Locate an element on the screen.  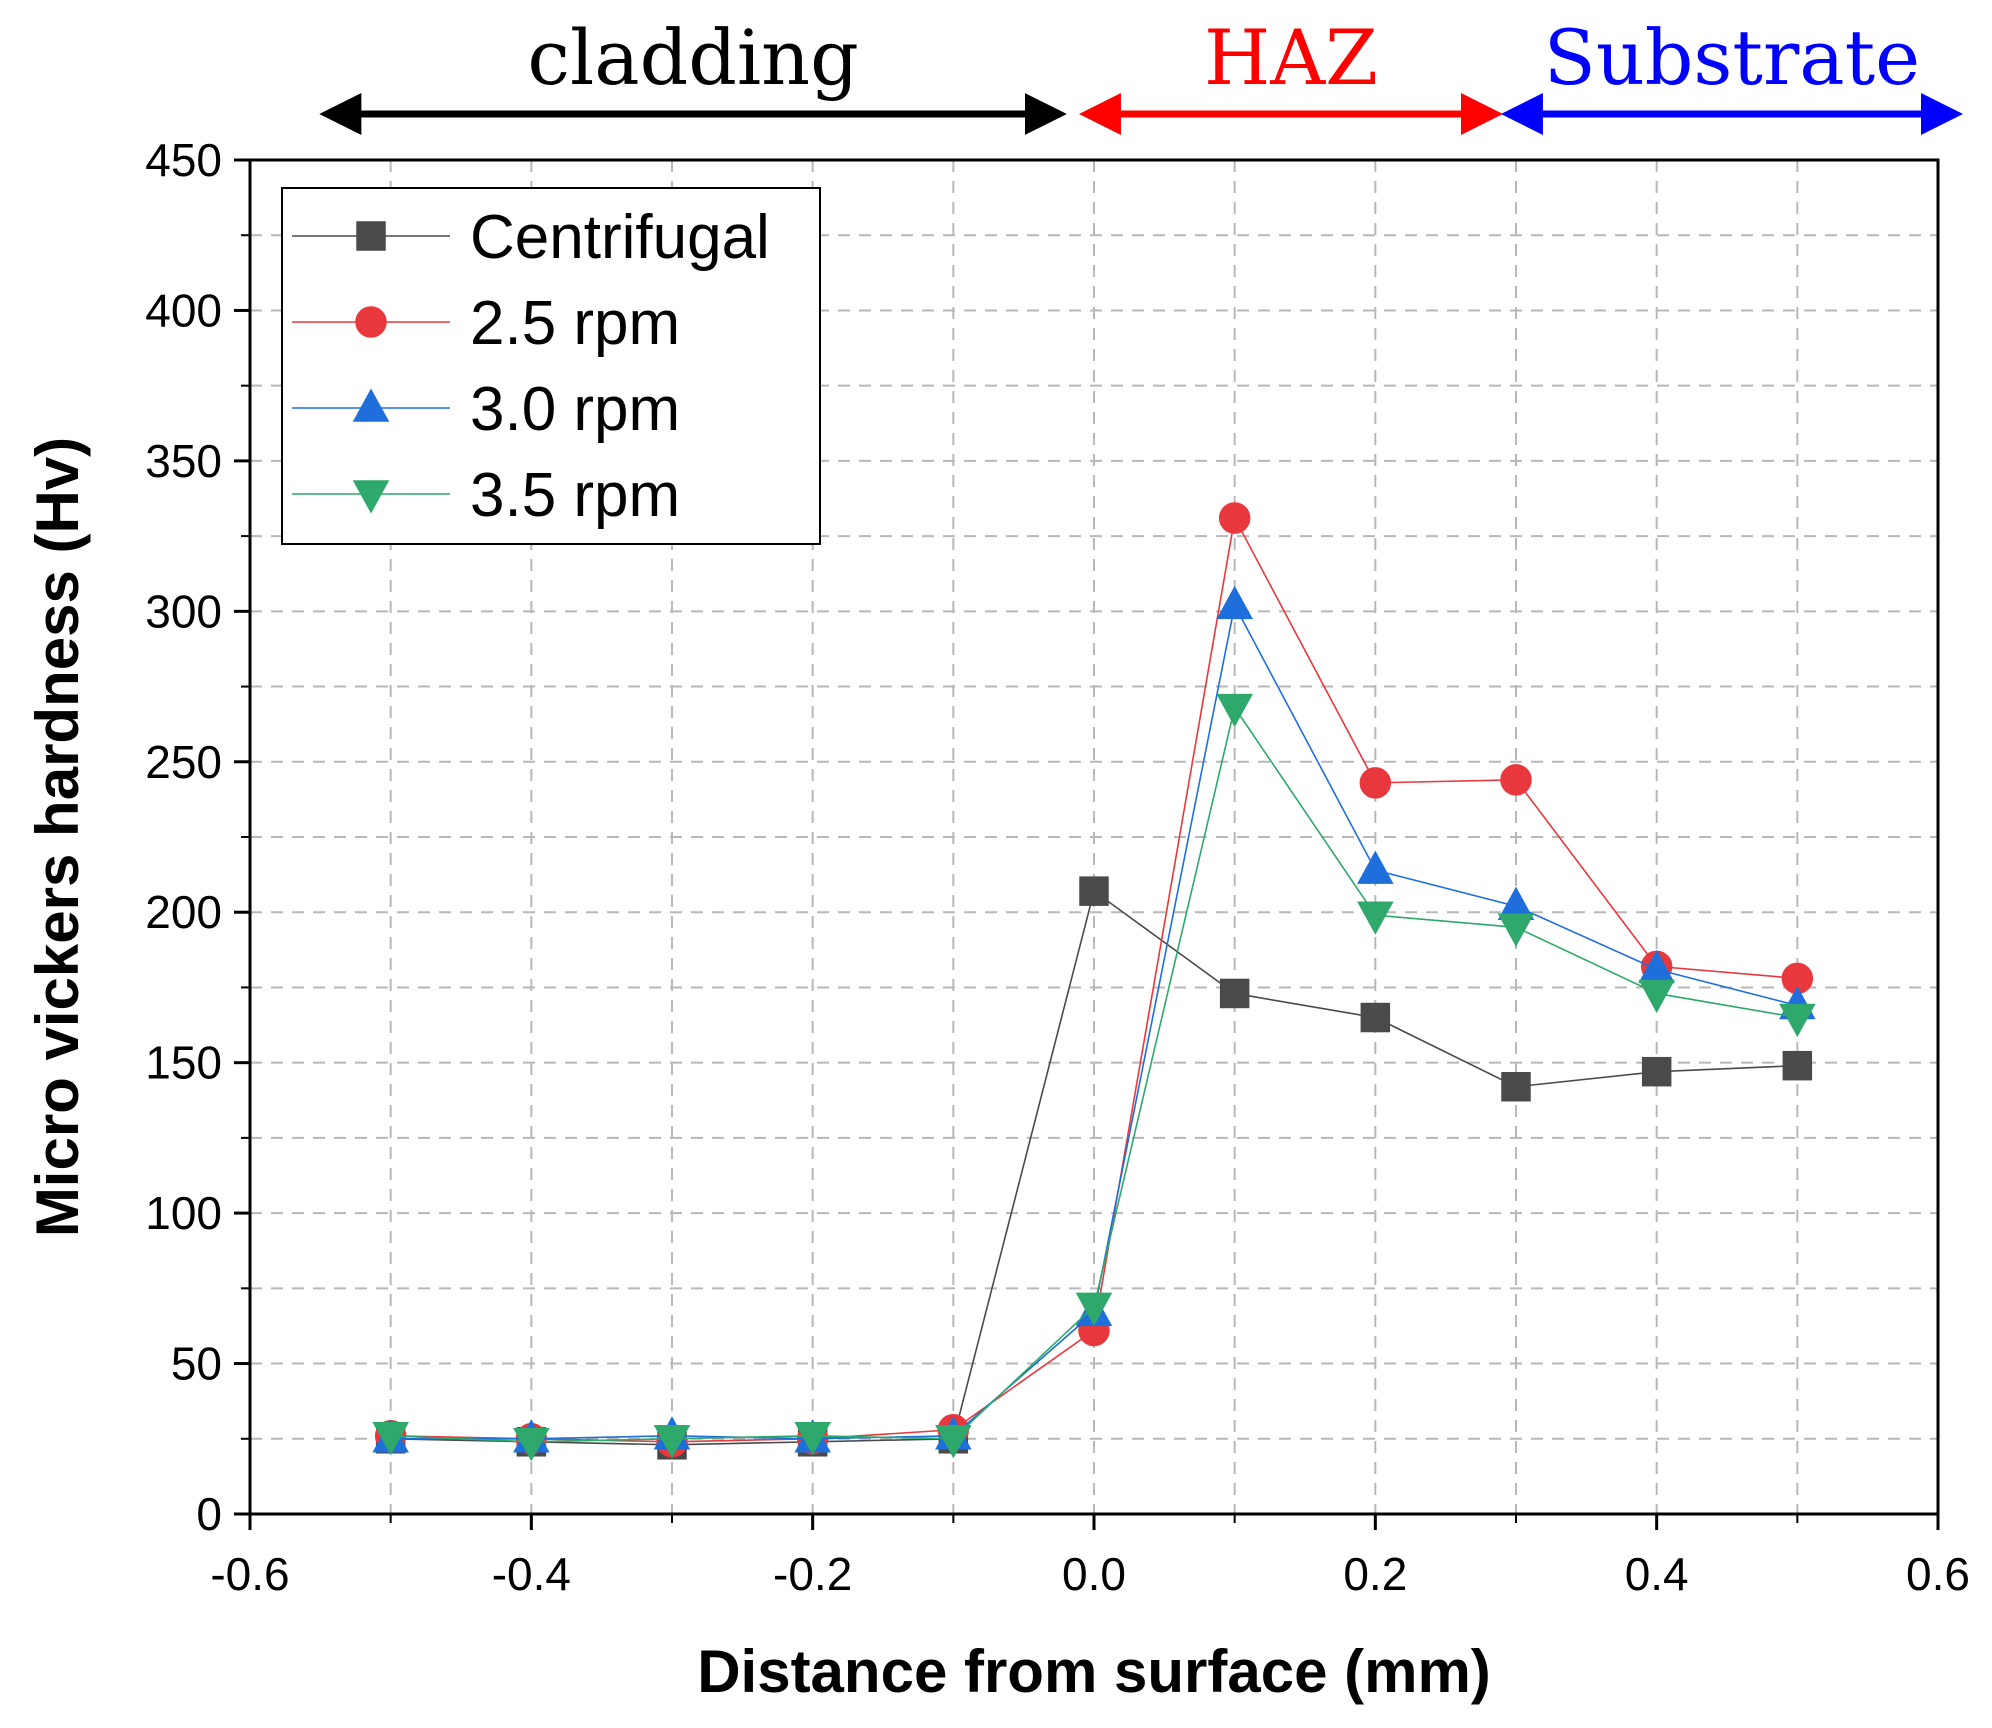
y-tick-label: 300 is located at coordinates (183, 611).